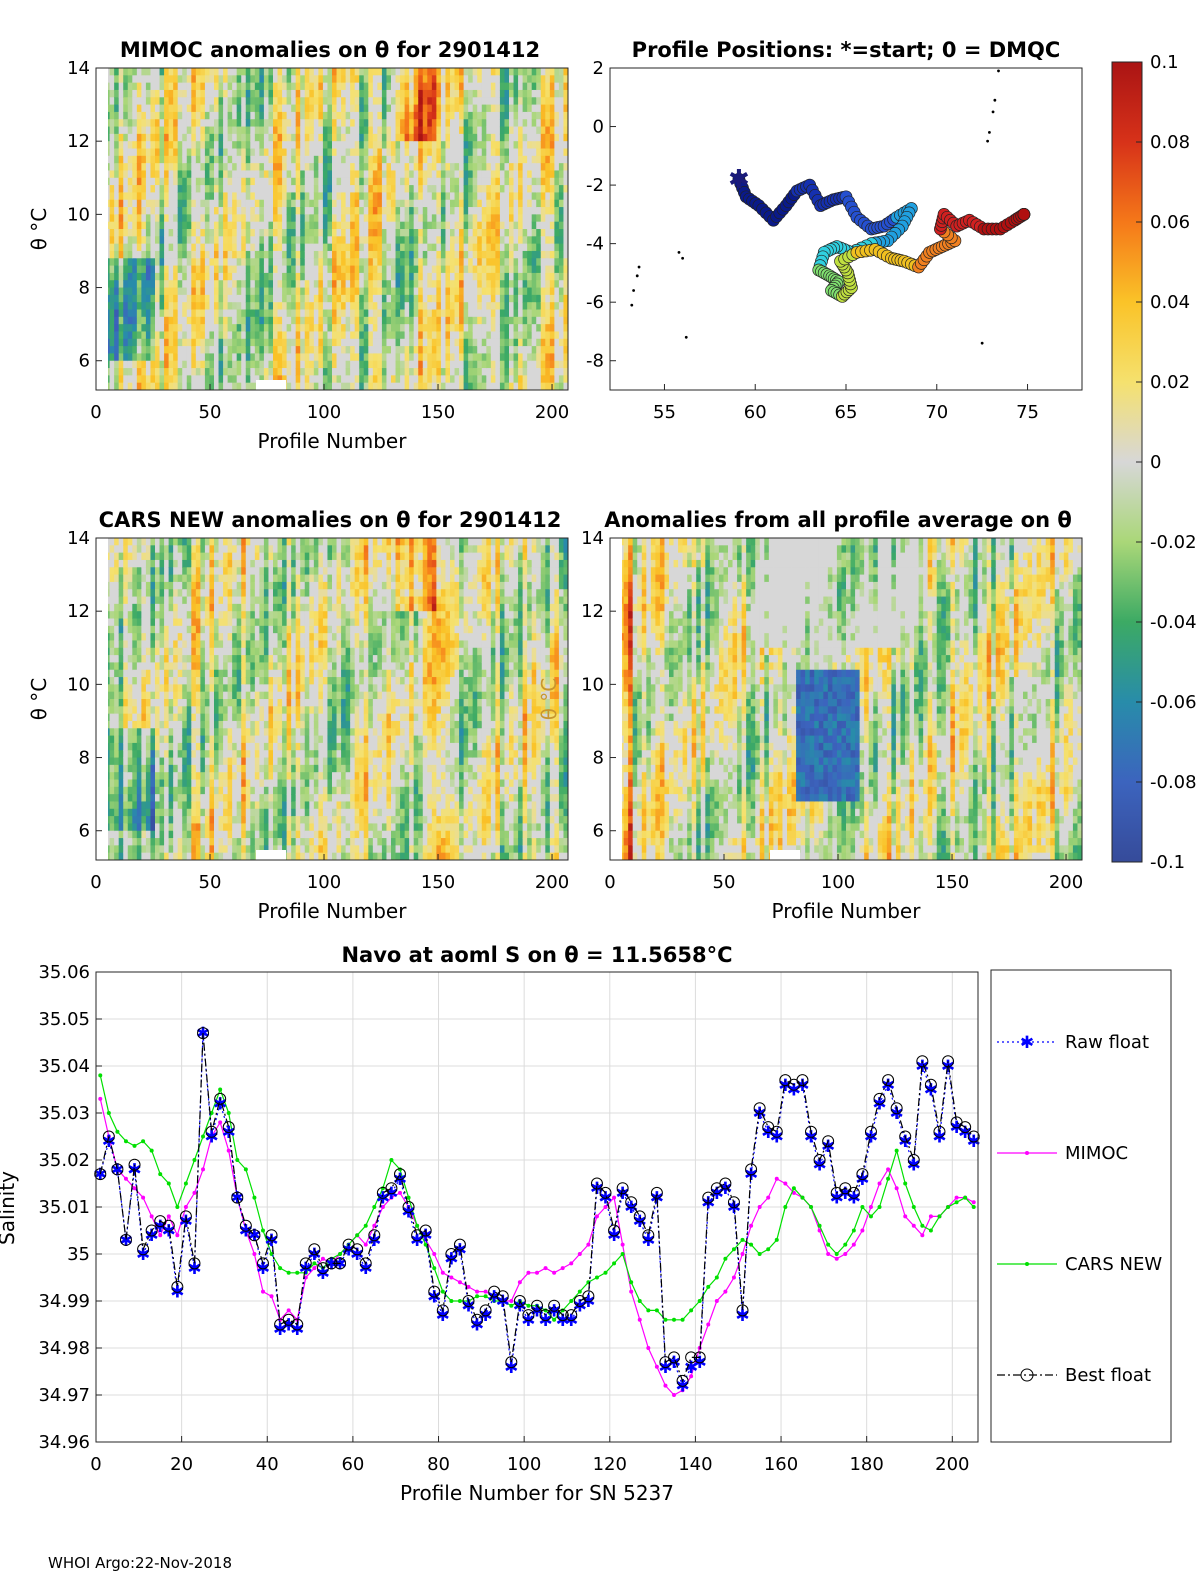  Describe the element at coordinates (595, 361) in the screenshot. I see `y-tick-label: -8` at that location.